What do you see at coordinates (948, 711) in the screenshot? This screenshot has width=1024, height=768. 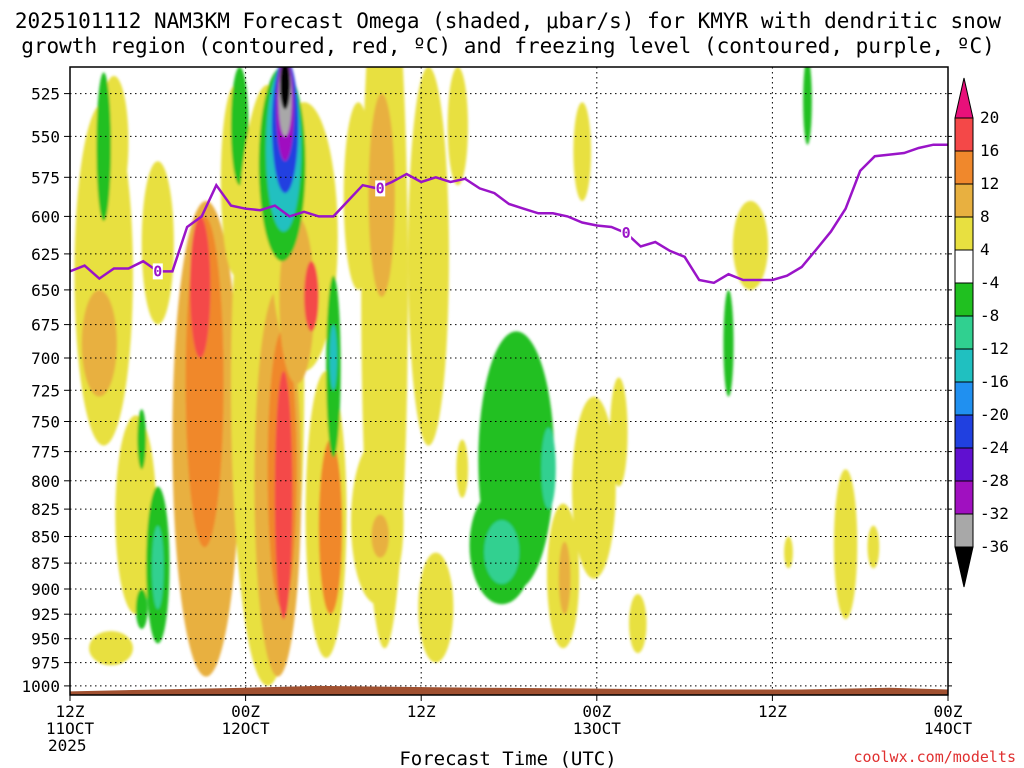 I see `x-tick-label-60-0: 00Z` at bounding box center [948, 711].